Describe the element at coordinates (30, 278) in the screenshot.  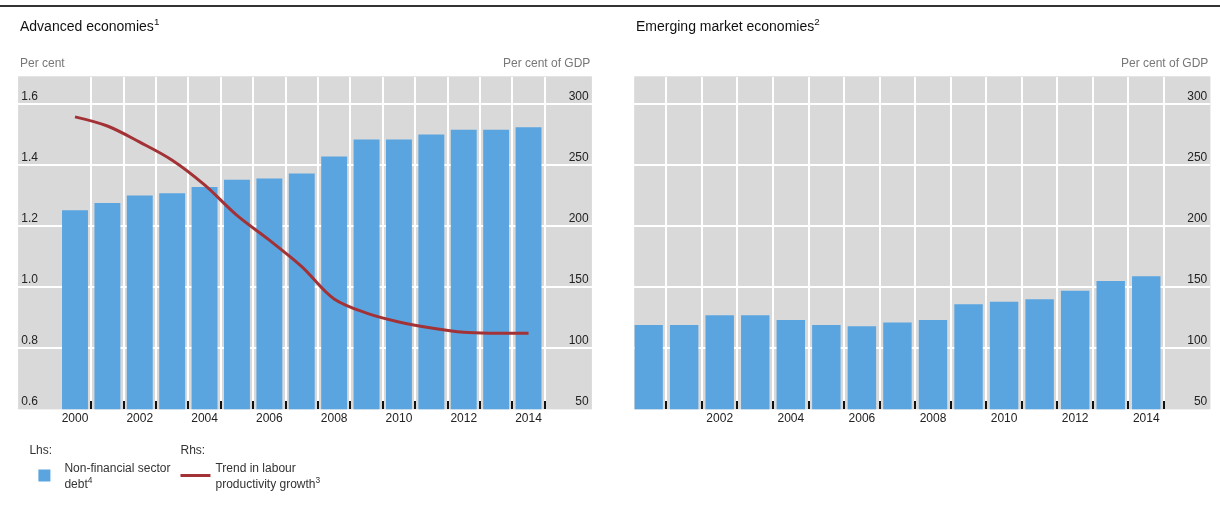
I see `y-tick-label: 1.0` at that location.